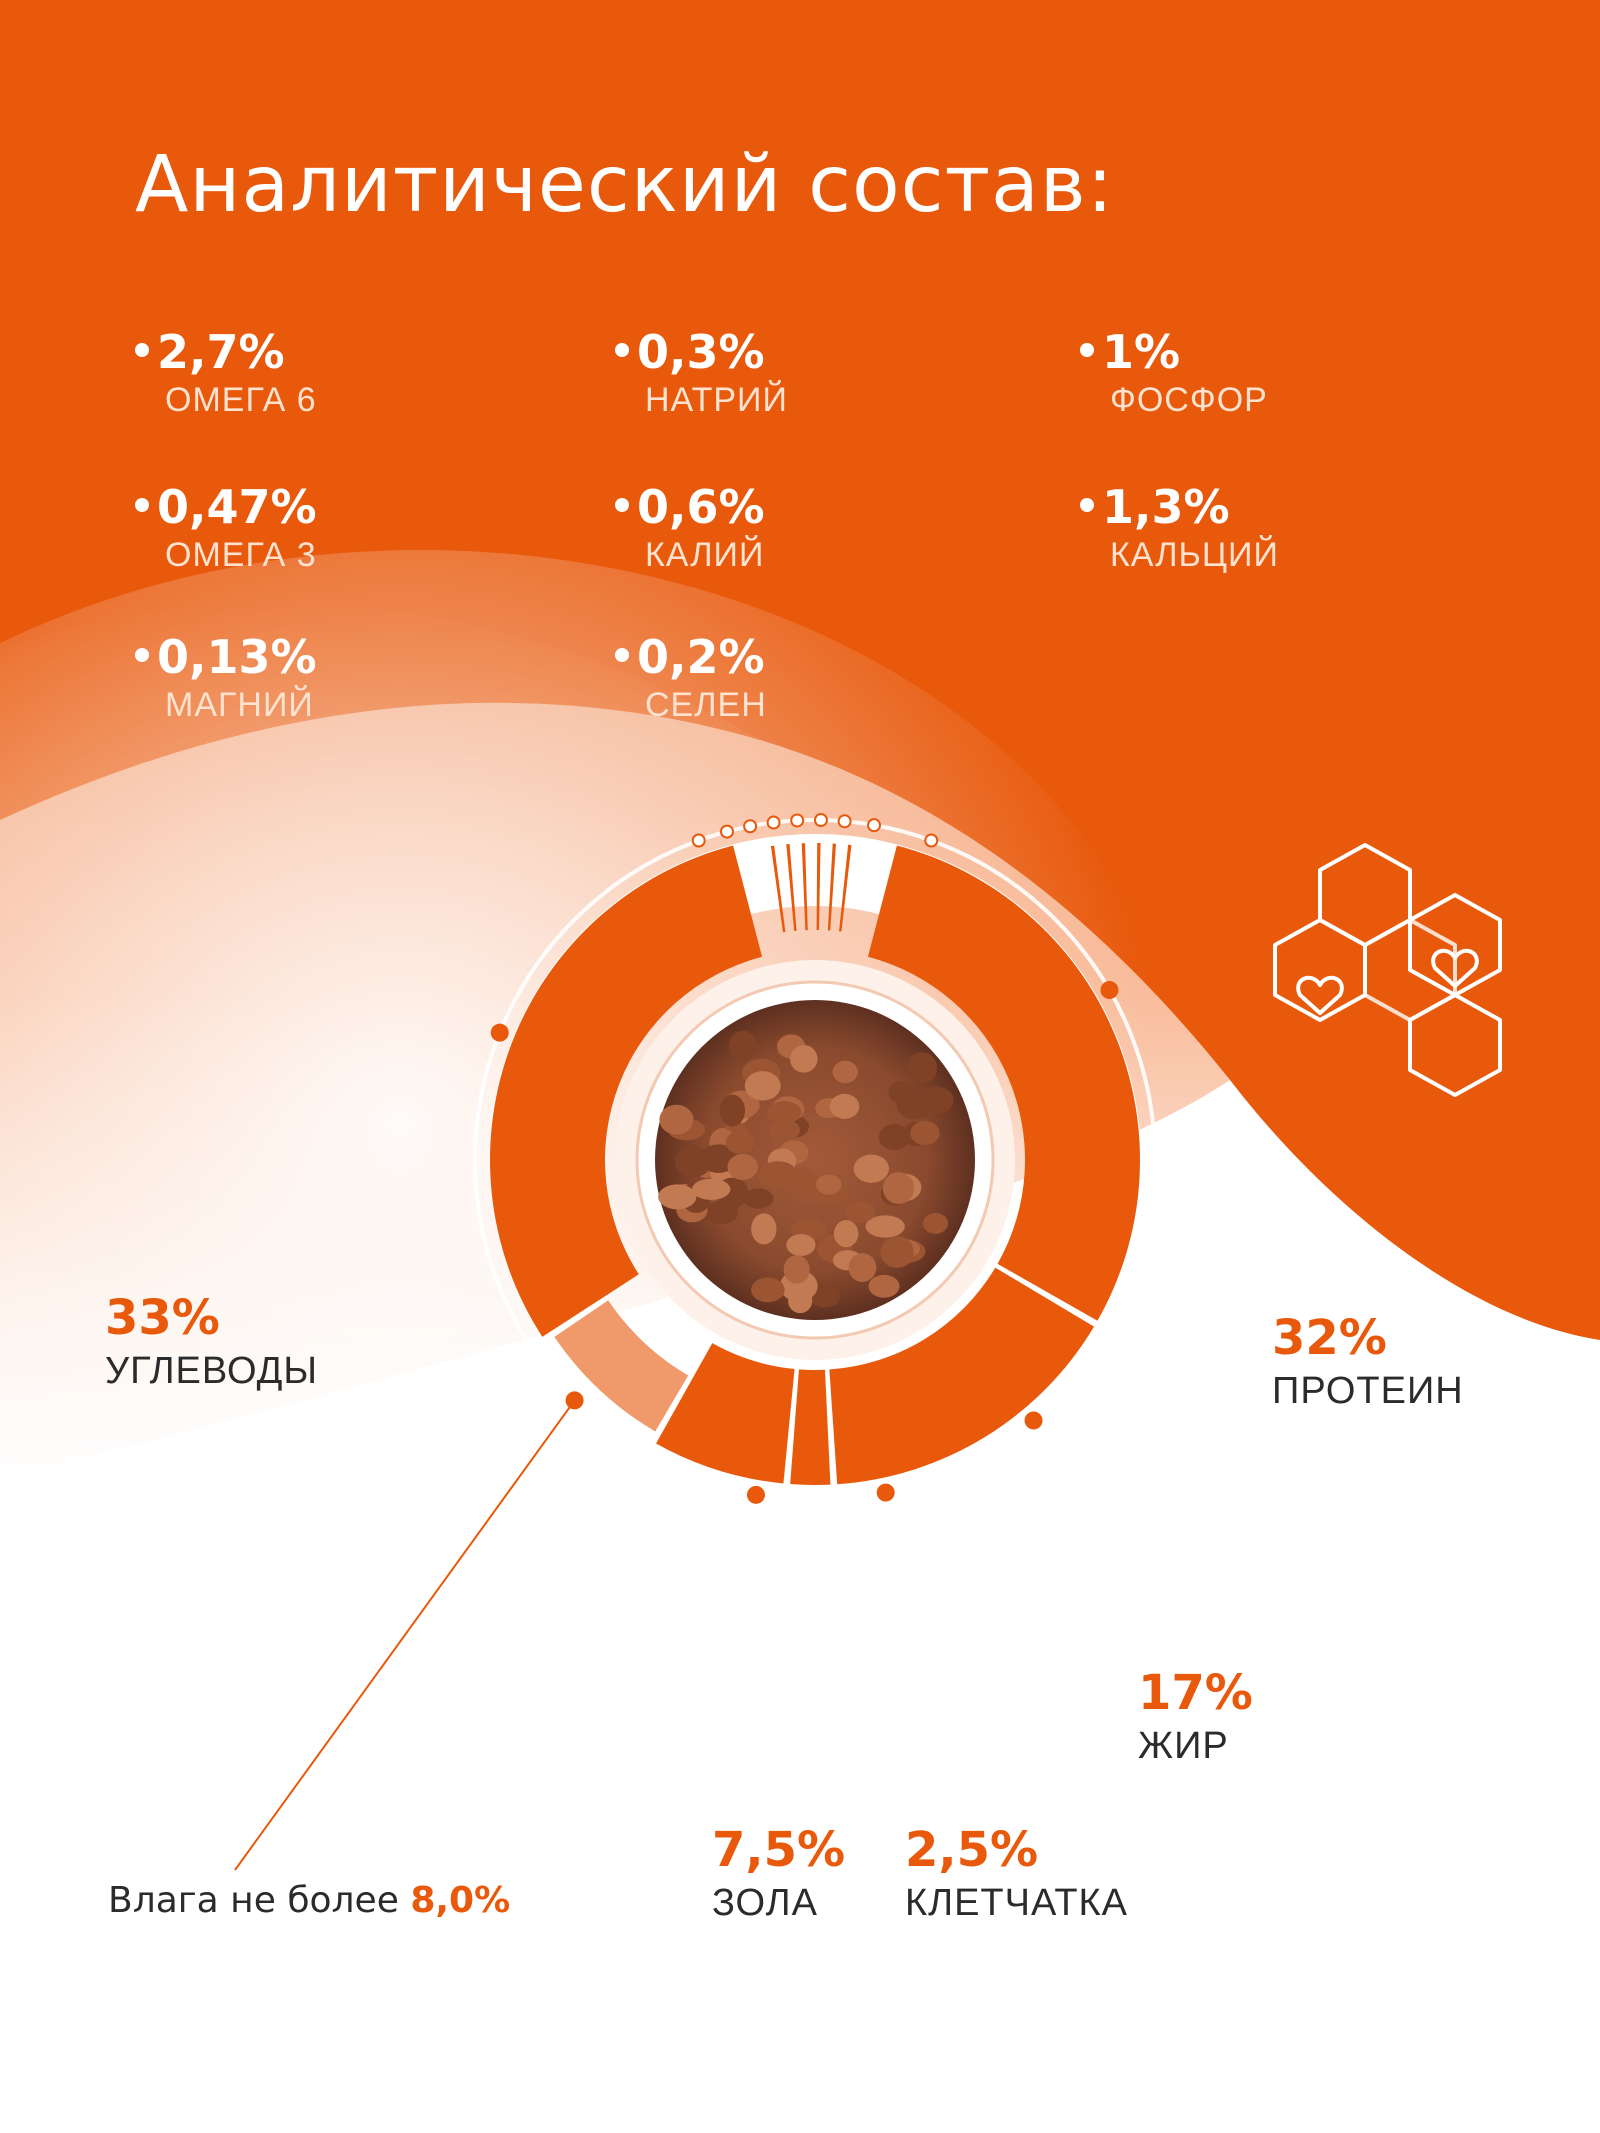  I want to click on nutrient-name: НАТРИЙ, so click(716, 400).